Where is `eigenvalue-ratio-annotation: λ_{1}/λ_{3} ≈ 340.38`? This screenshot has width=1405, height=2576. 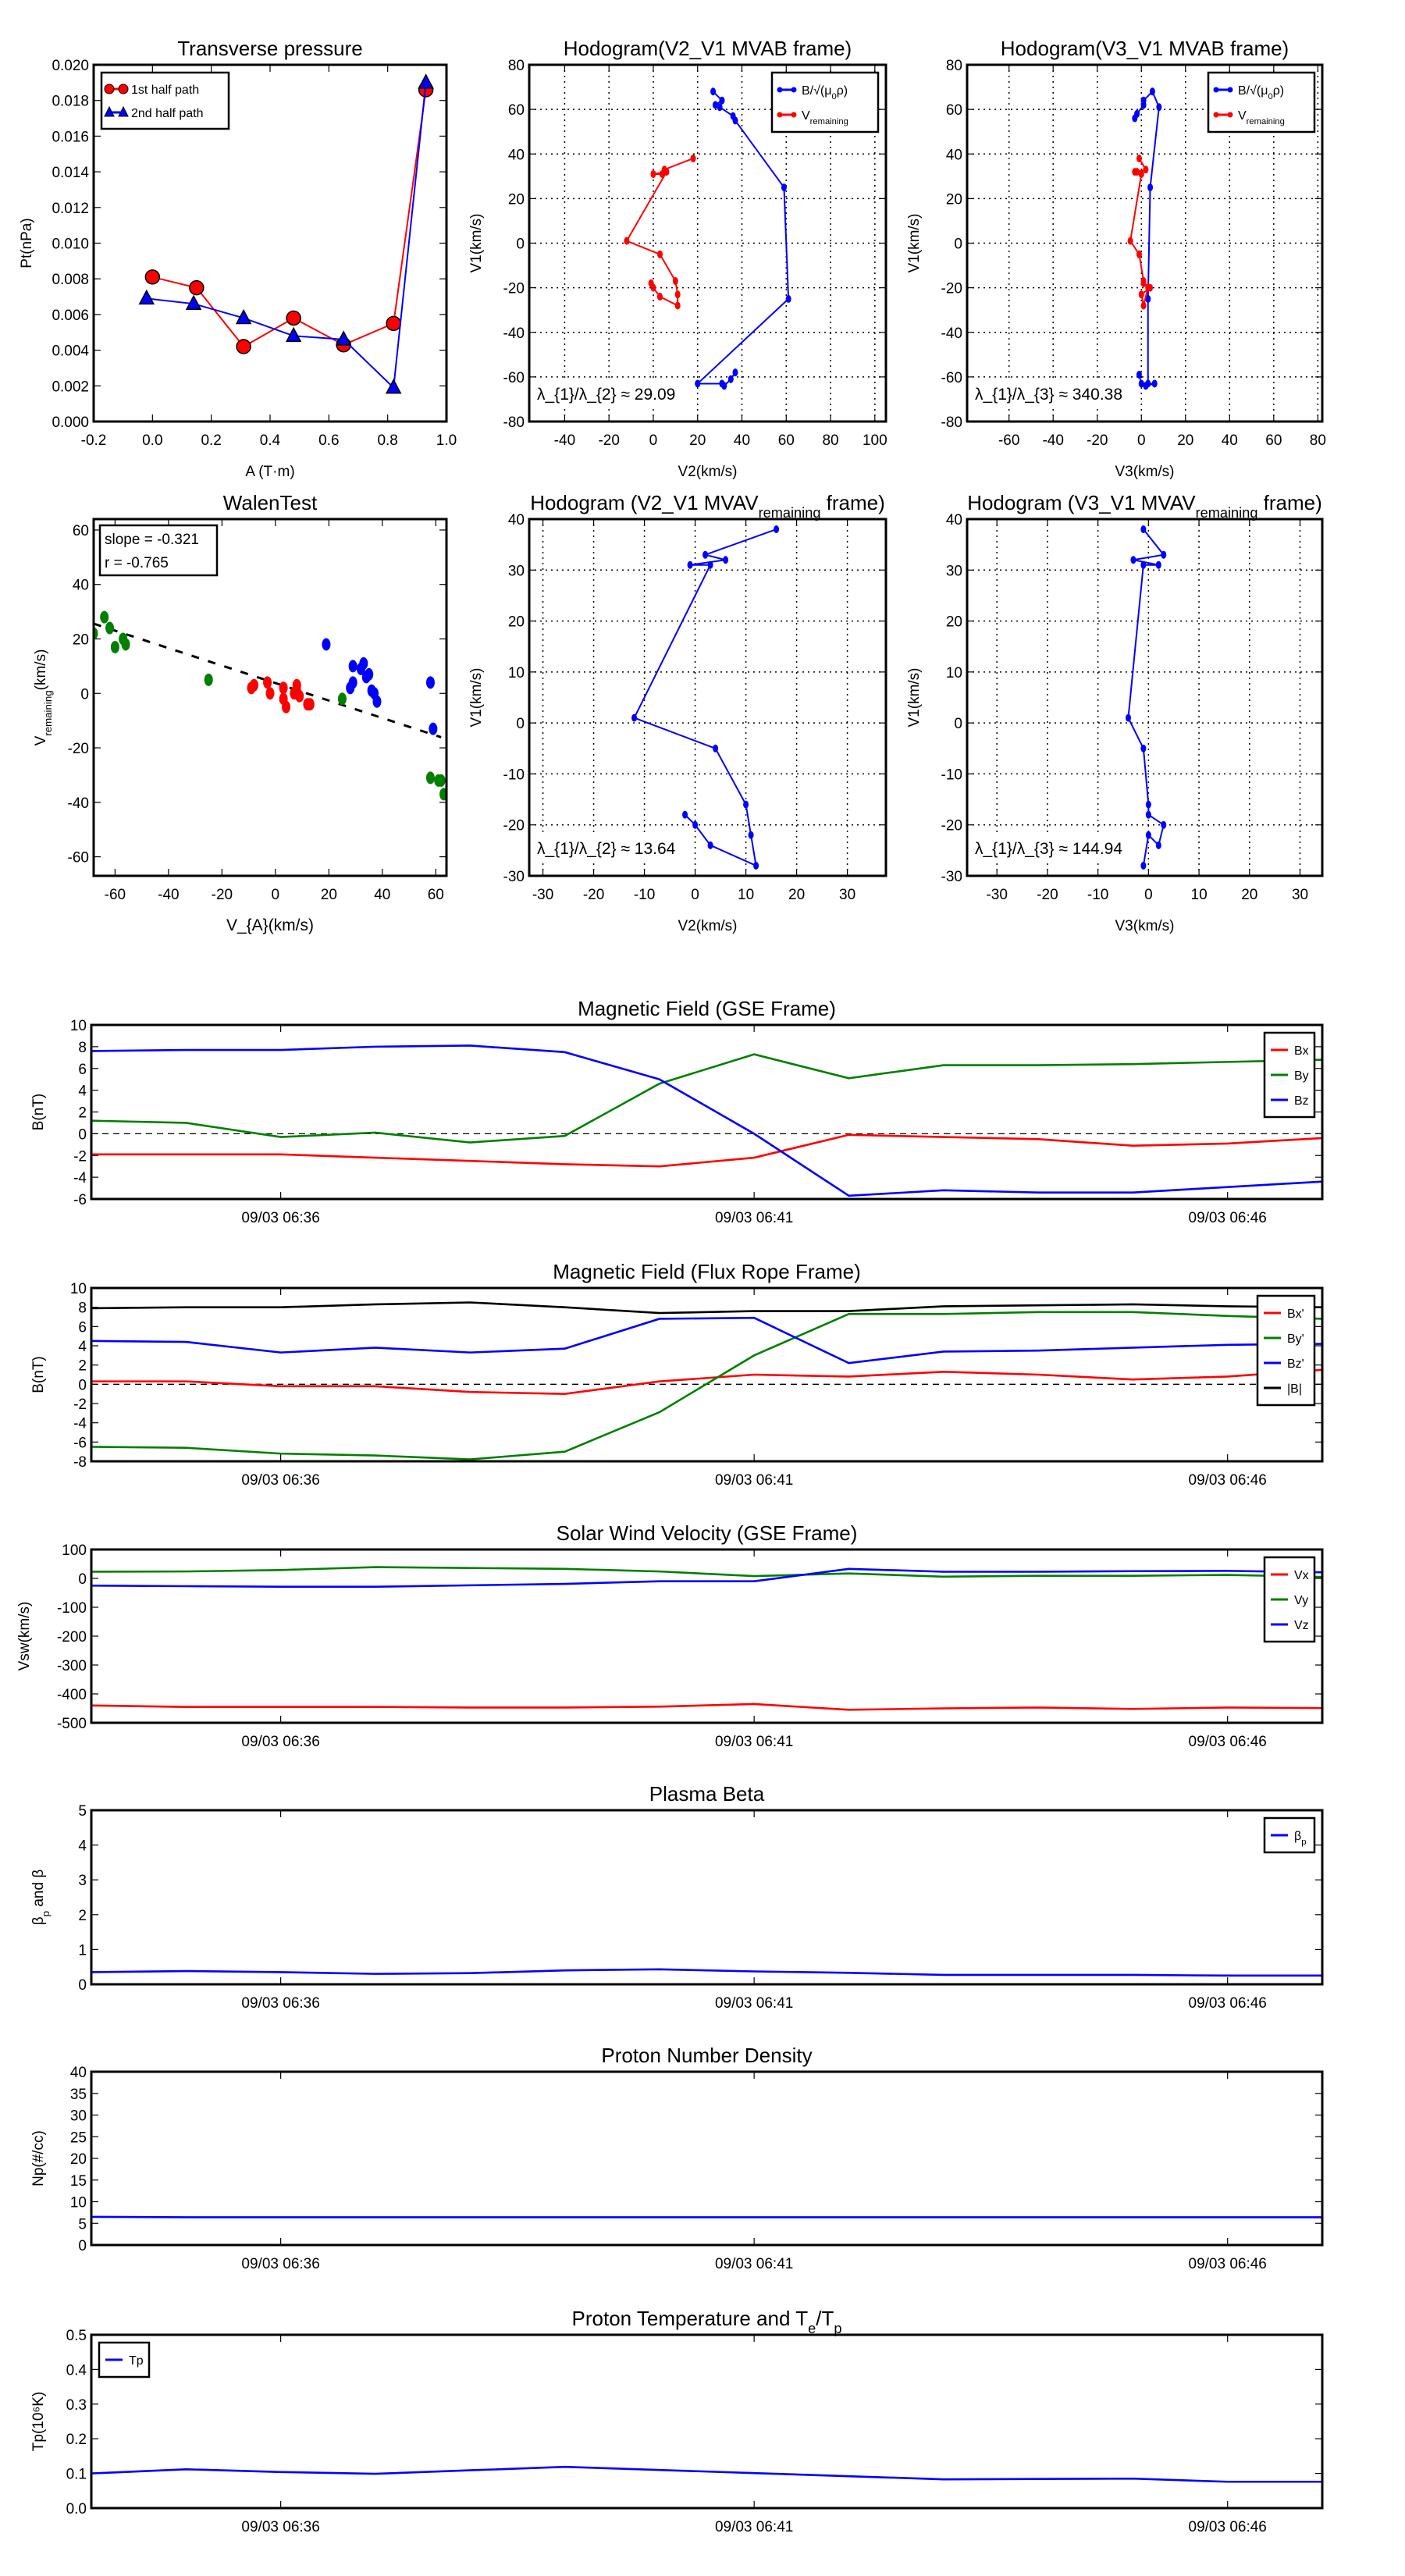 eigenvalue-ratio-annotation: λ_{1}/λ_{3} ≈ 340.38 is located at coordinates (1048, 395).